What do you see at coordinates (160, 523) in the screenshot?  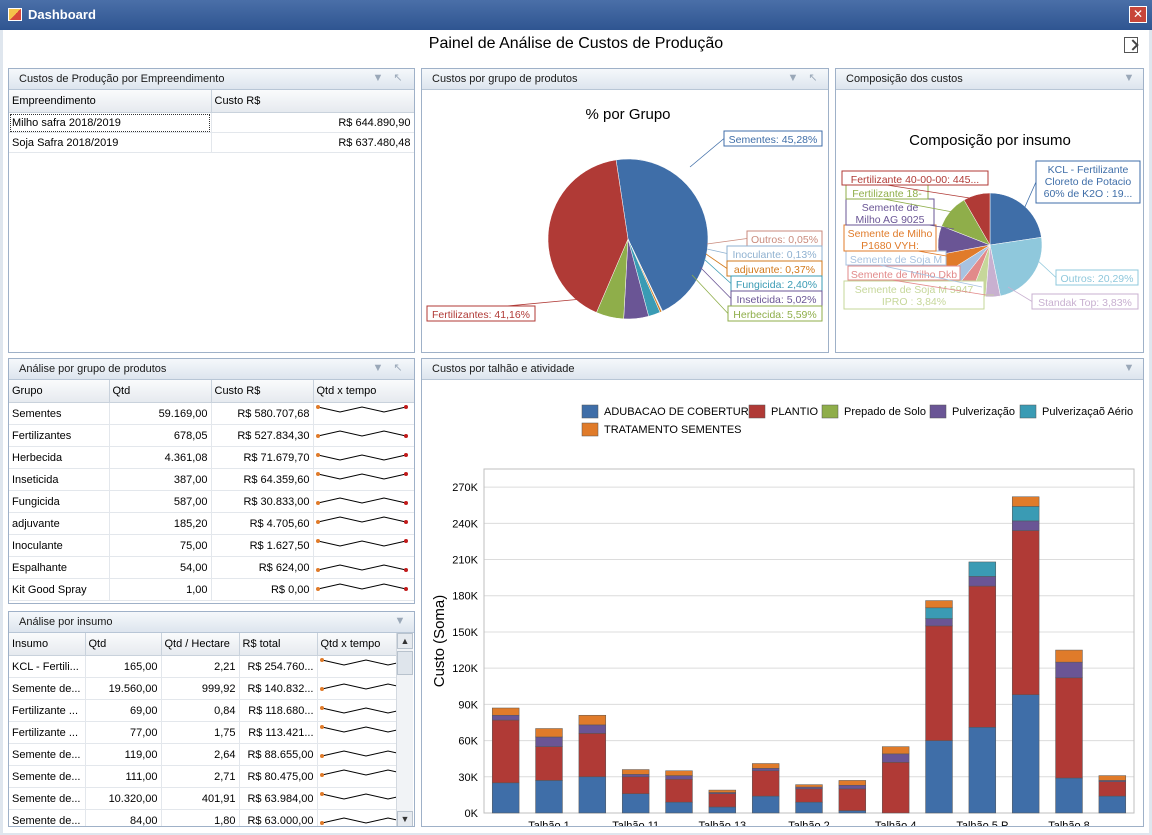 I see `table-cell: 185,20` at bounding box center [160, 523].